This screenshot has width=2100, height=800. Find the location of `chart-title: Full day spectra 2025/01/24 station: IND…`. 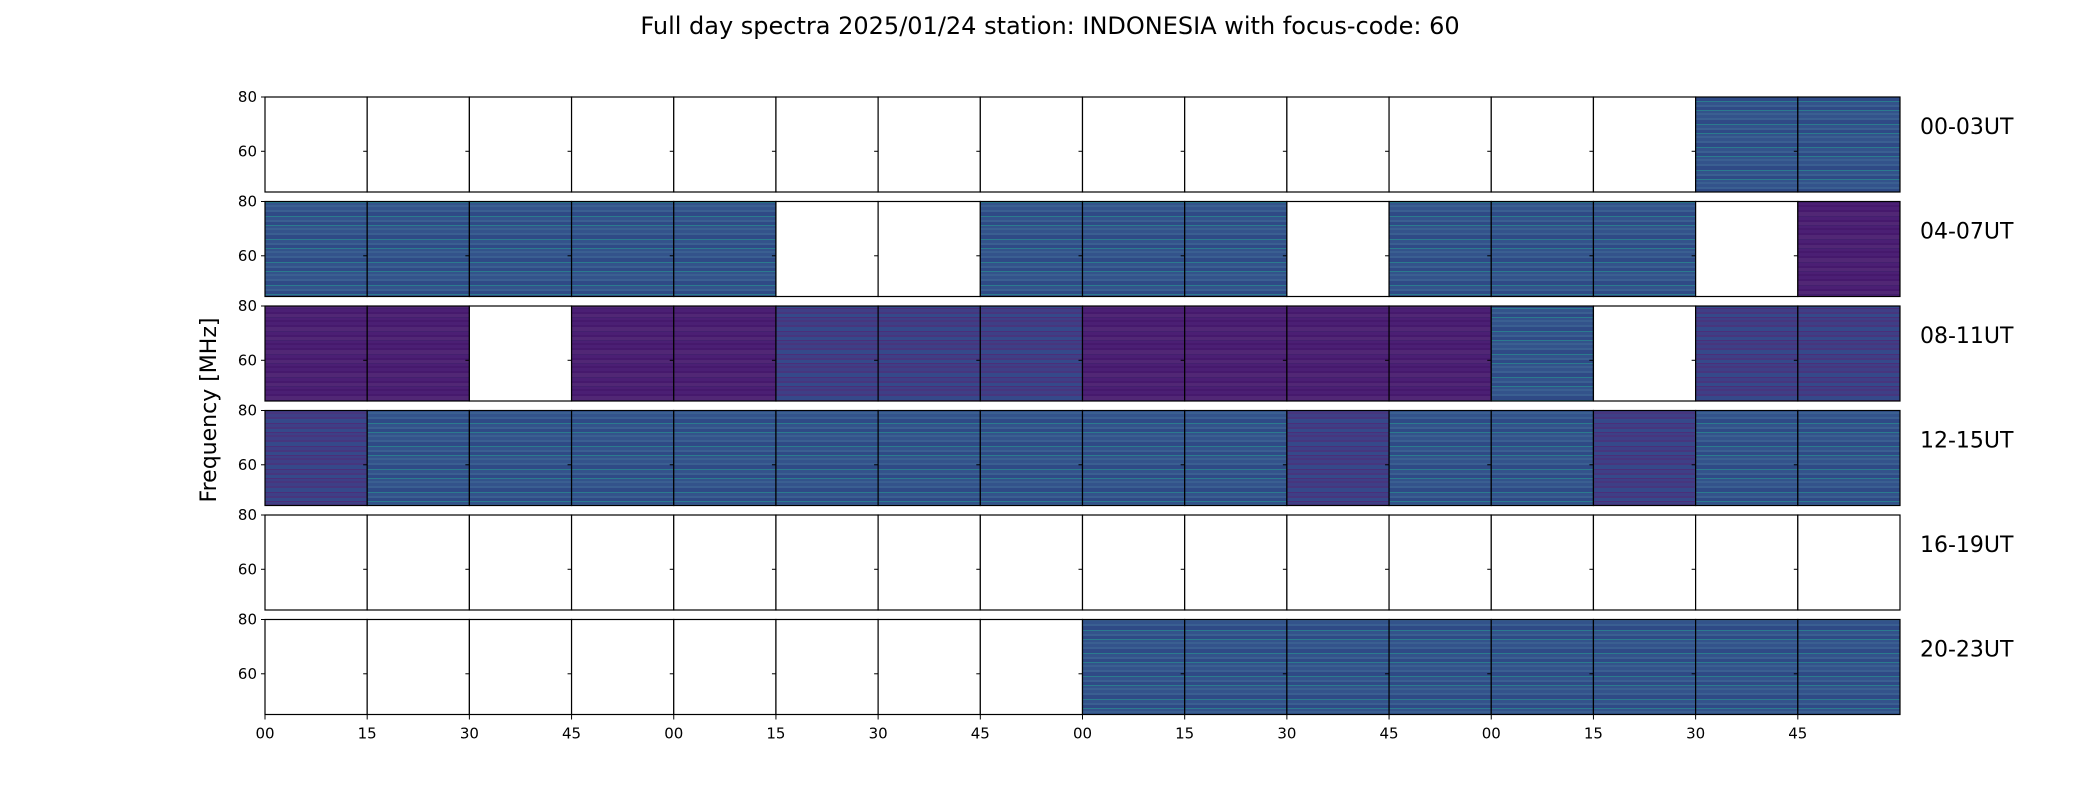

chart-title: Full day spectra 2025/01/24 station: IND… is located at coordinates (1049, 26).